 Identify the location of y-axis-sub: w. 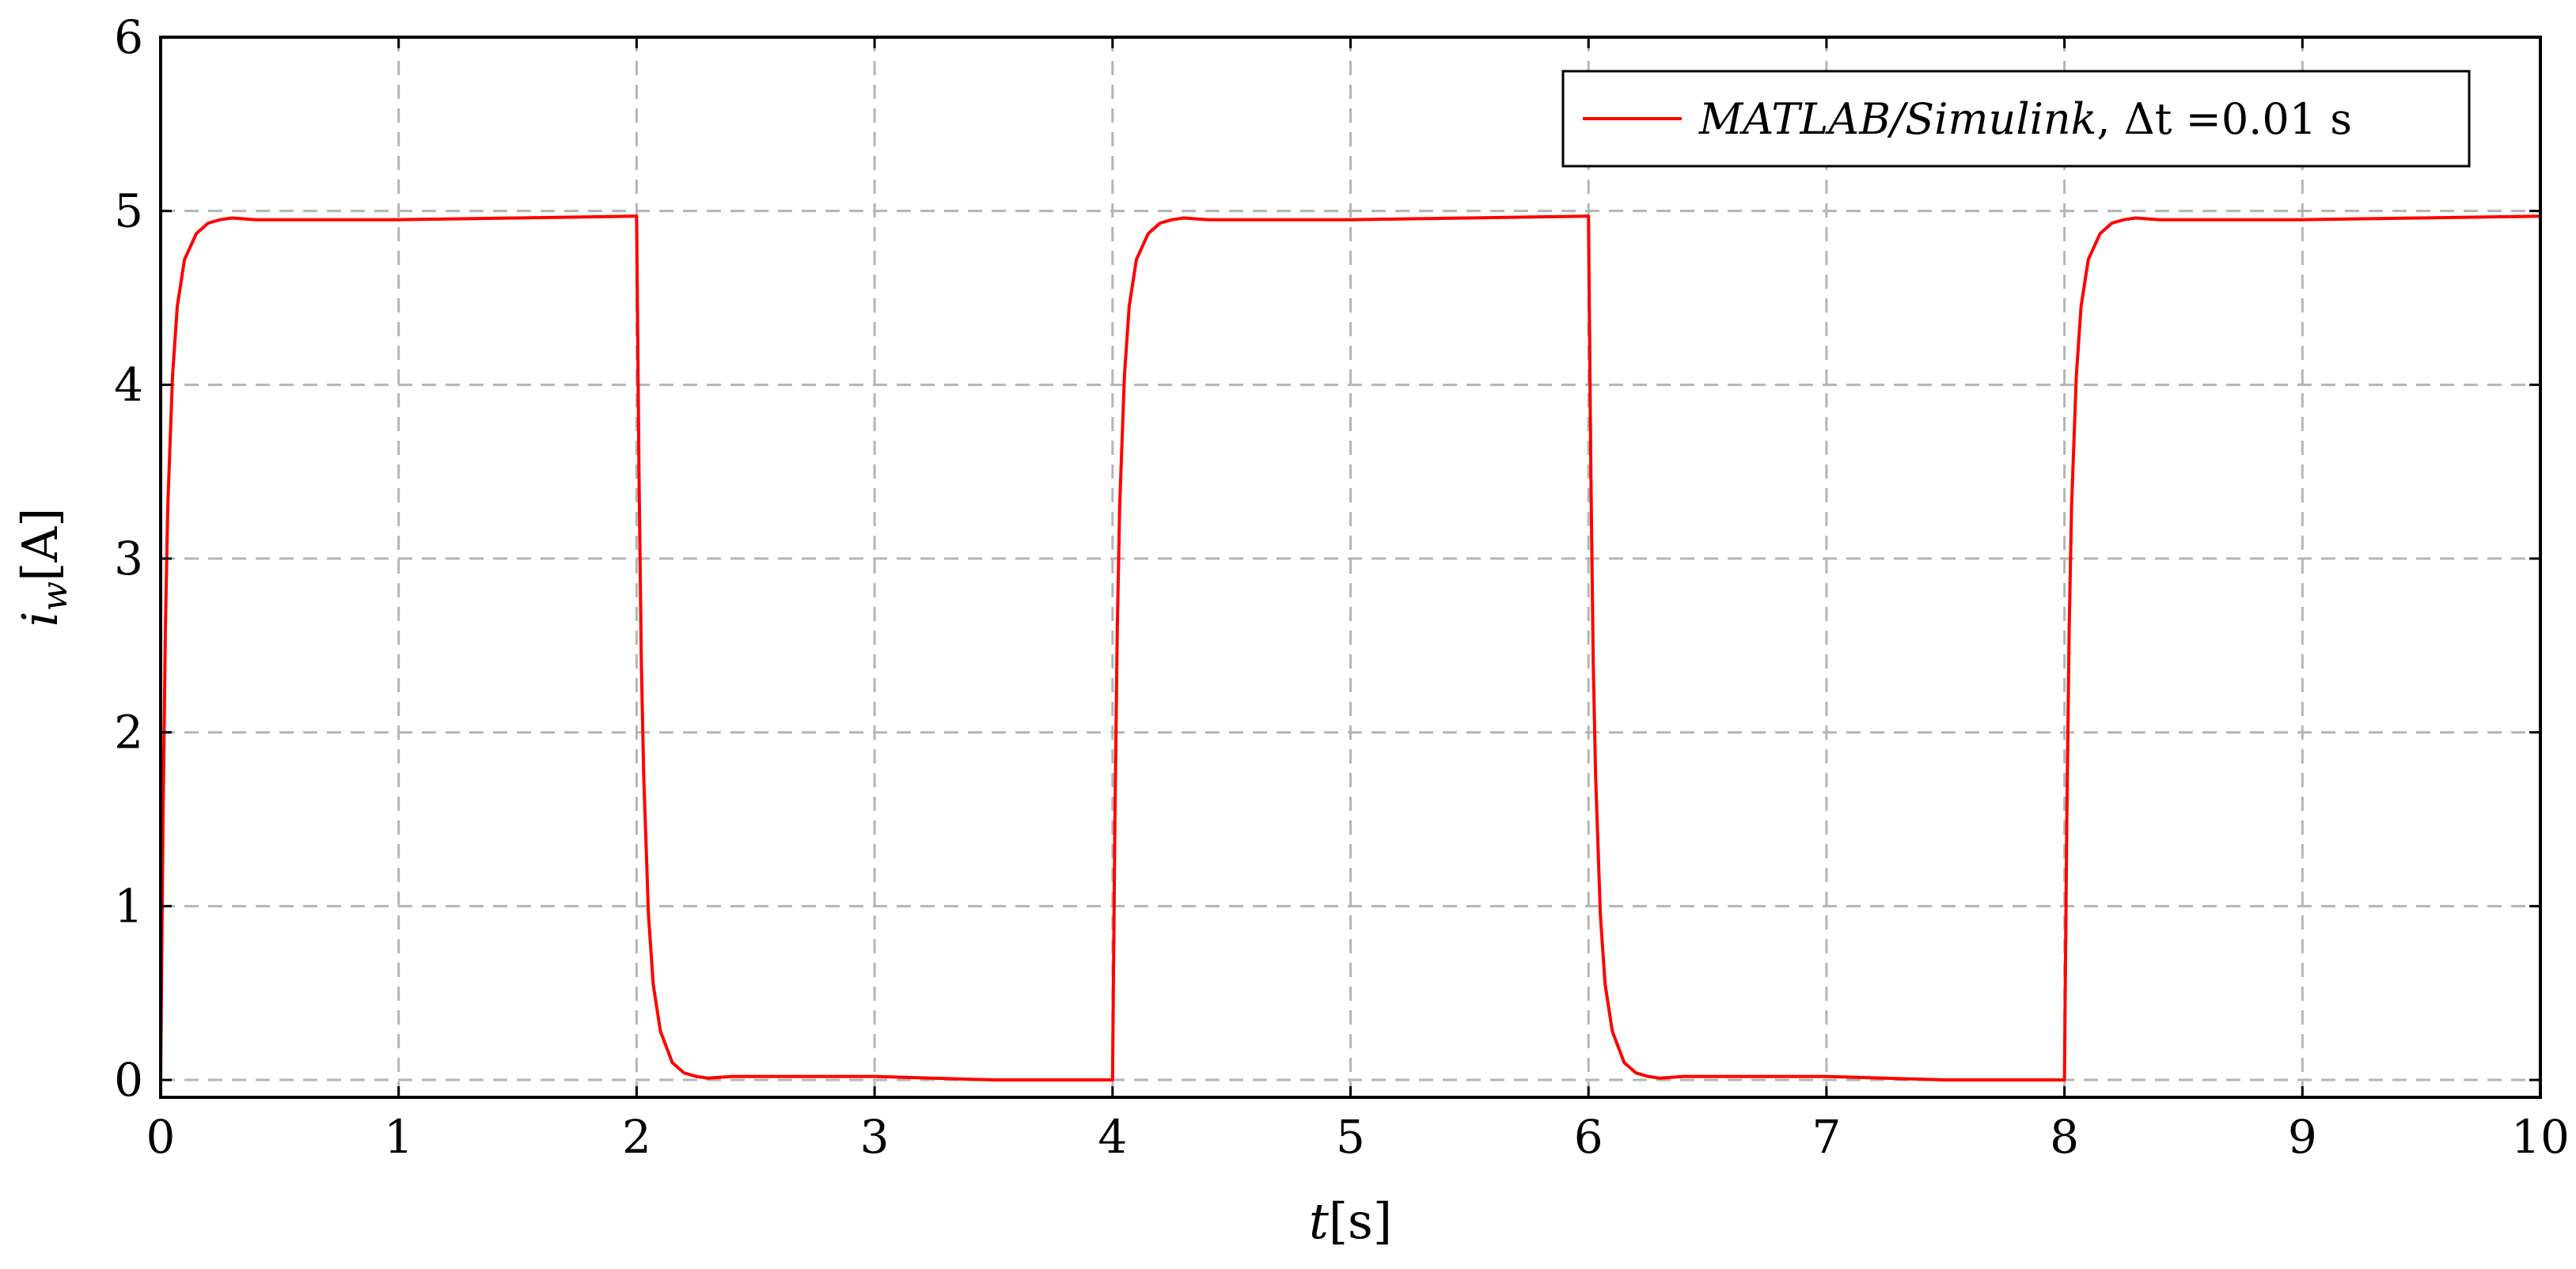
(55, 596).